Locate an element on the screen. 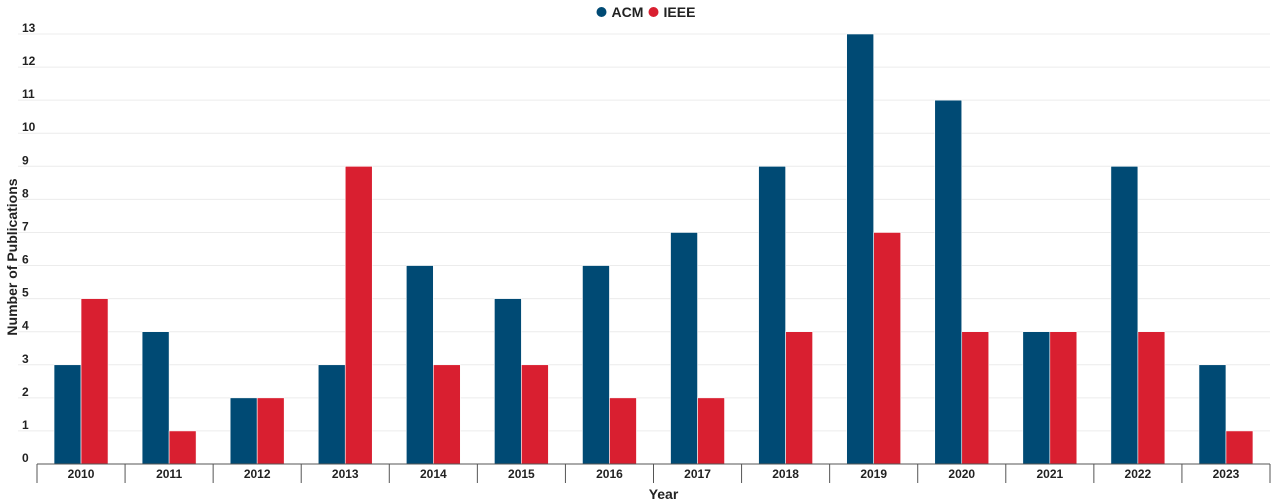  bar-acm-2019 is located at coordinates (860, 249).